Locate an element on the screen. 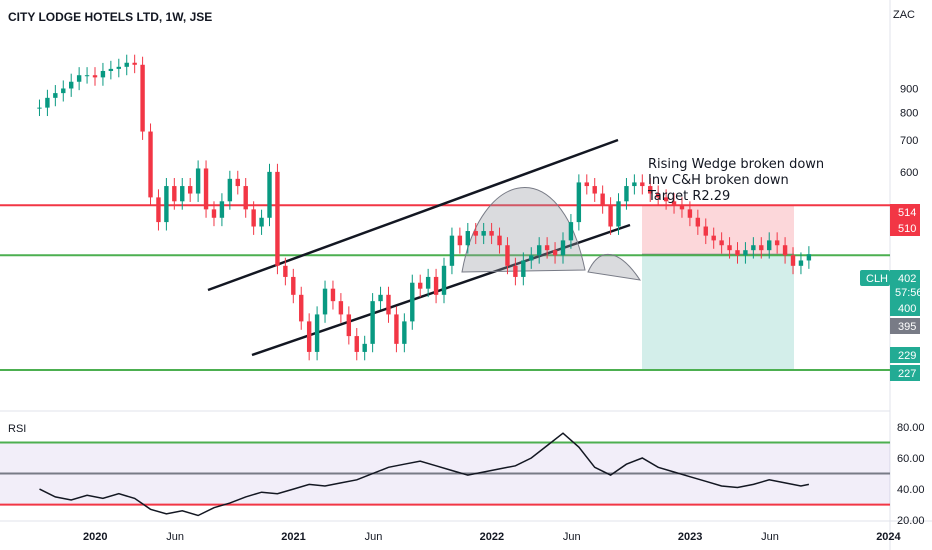 The width and height of the screenshot is (932, 550). rsi-tick-label: 40.00 is located at coordinates (911, 490).